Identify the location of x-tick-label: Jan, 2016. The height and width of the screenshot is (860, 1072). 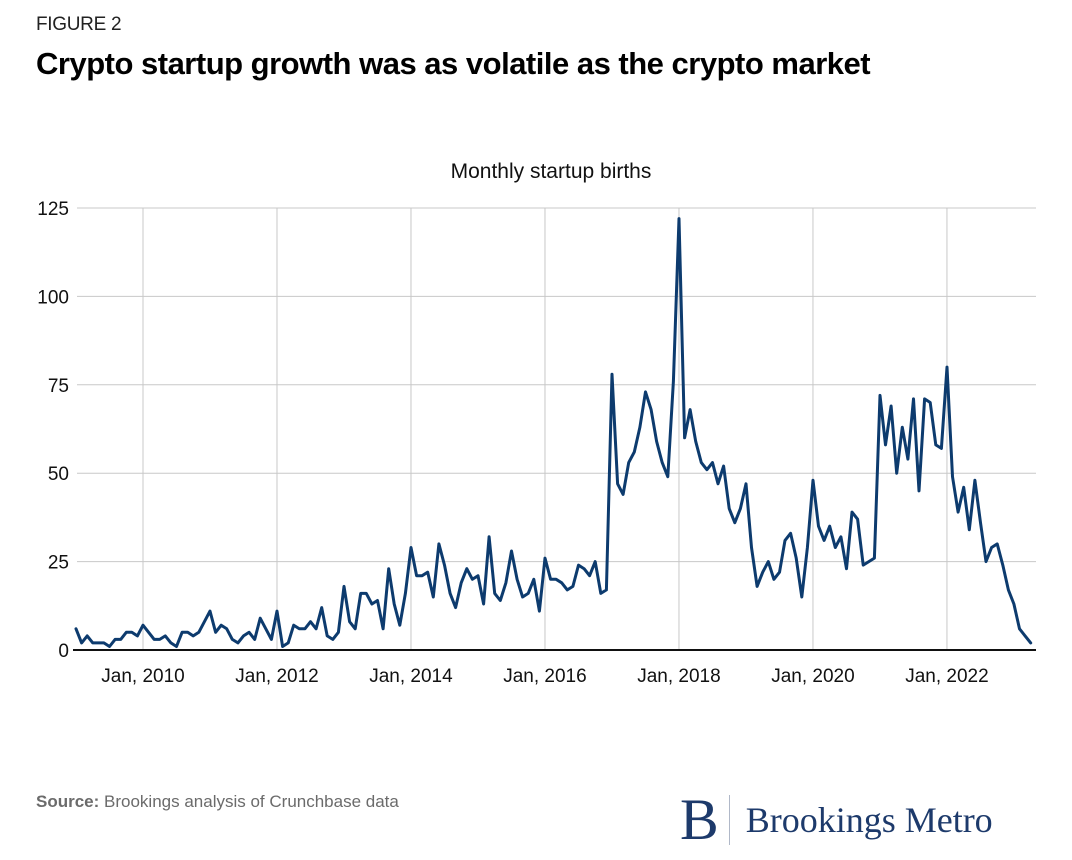
(544, 676).